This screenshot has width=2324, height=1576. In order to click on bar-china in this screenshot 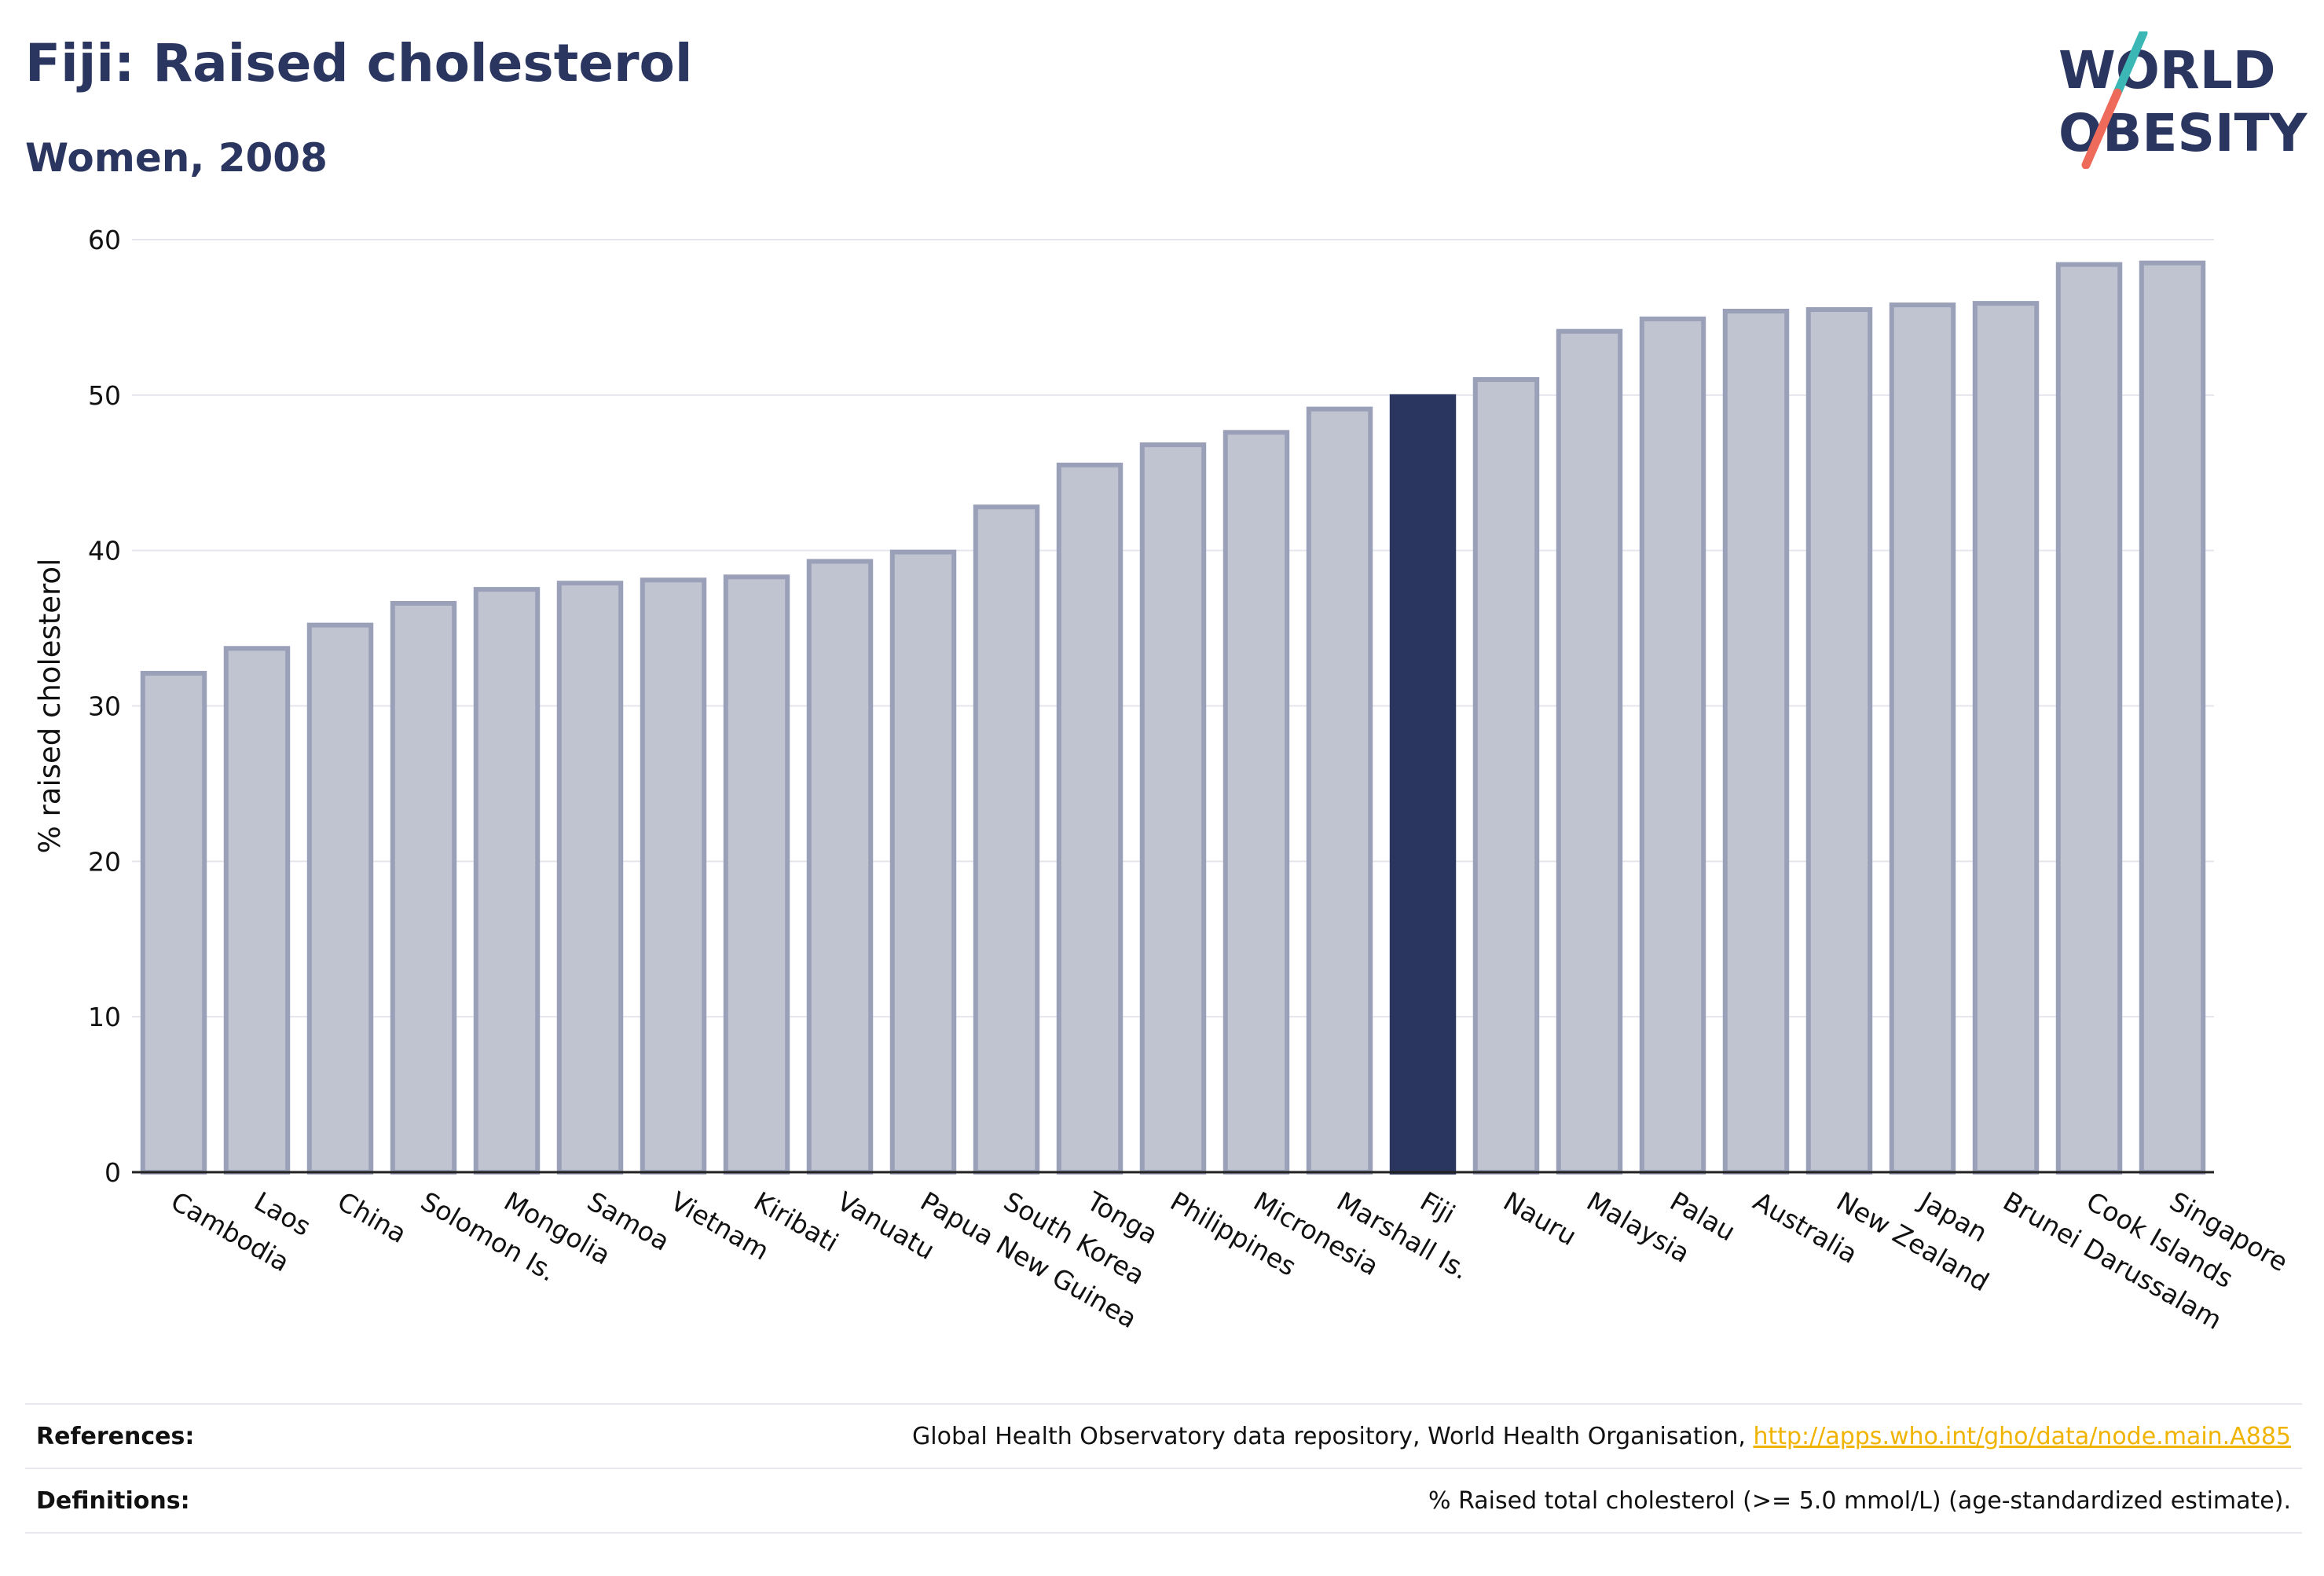, I will do `click(340, 898)`.